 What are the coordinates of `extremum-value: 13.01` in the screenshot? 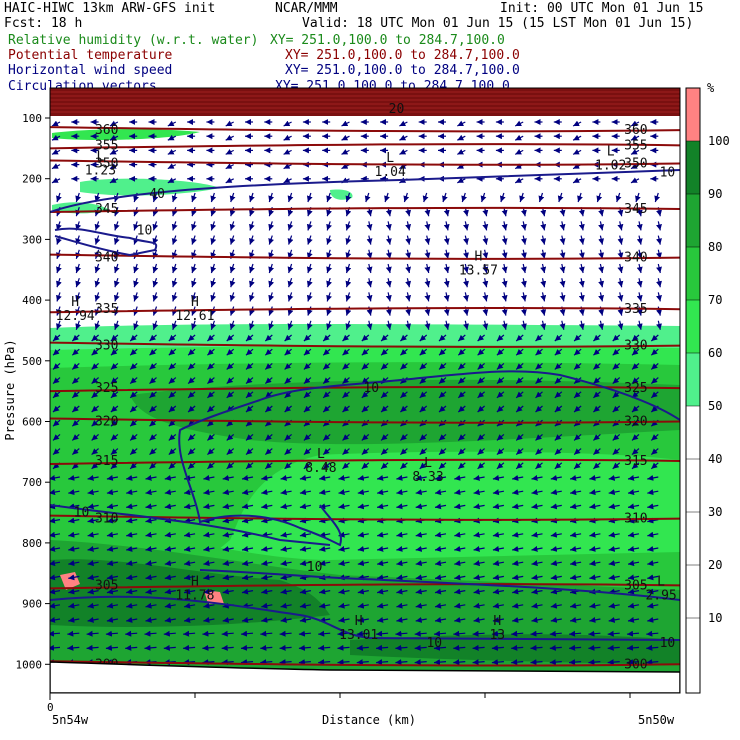 It's located at (358, 635).